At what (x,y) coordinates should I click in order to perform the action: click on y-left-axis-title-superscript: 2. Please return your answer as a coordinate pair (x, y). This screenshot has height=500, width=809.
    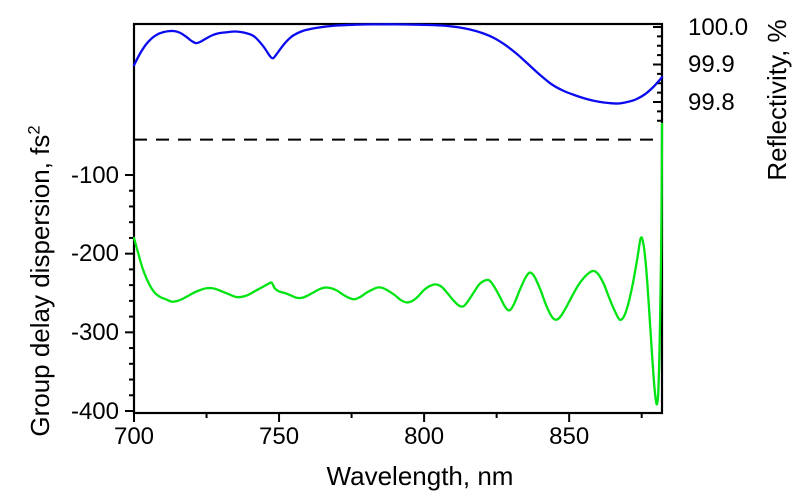
    Looking at the image, I should click on (34, 130).